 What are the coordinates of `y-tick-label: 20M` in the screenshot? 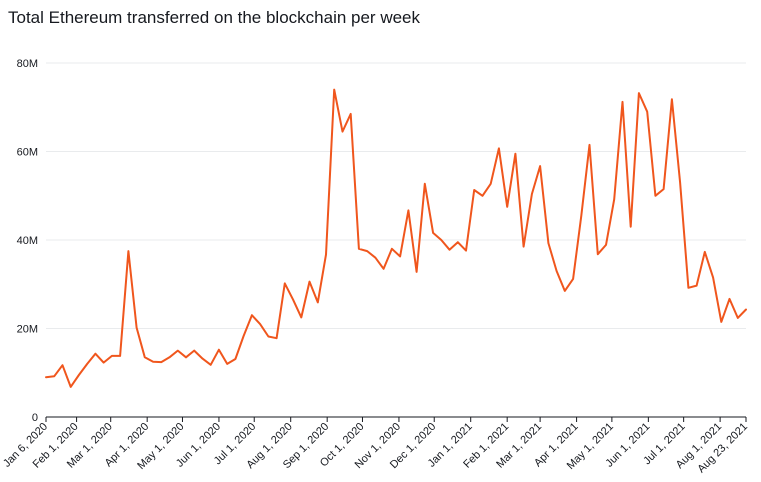 It's located at (27, 330).